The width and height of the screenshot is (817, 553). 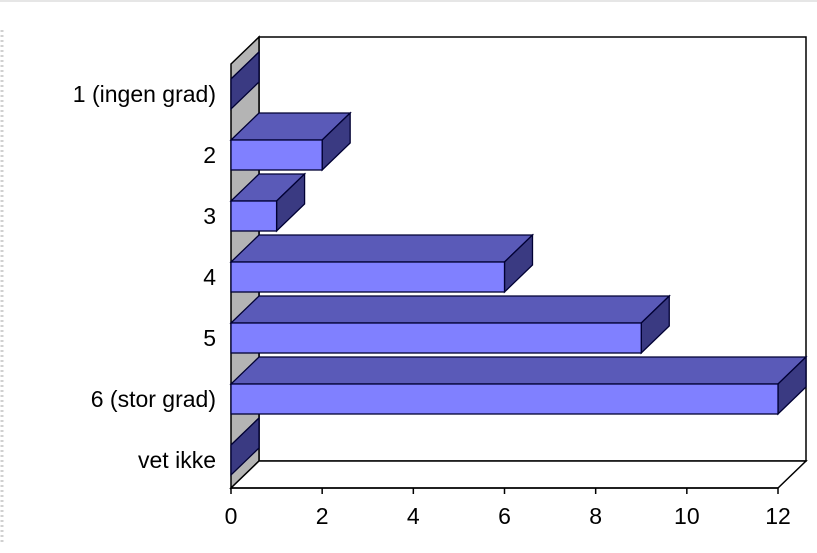 I want to click on x-axis: 0 2 4 6 8 10 12, so click(x=508, y=508).